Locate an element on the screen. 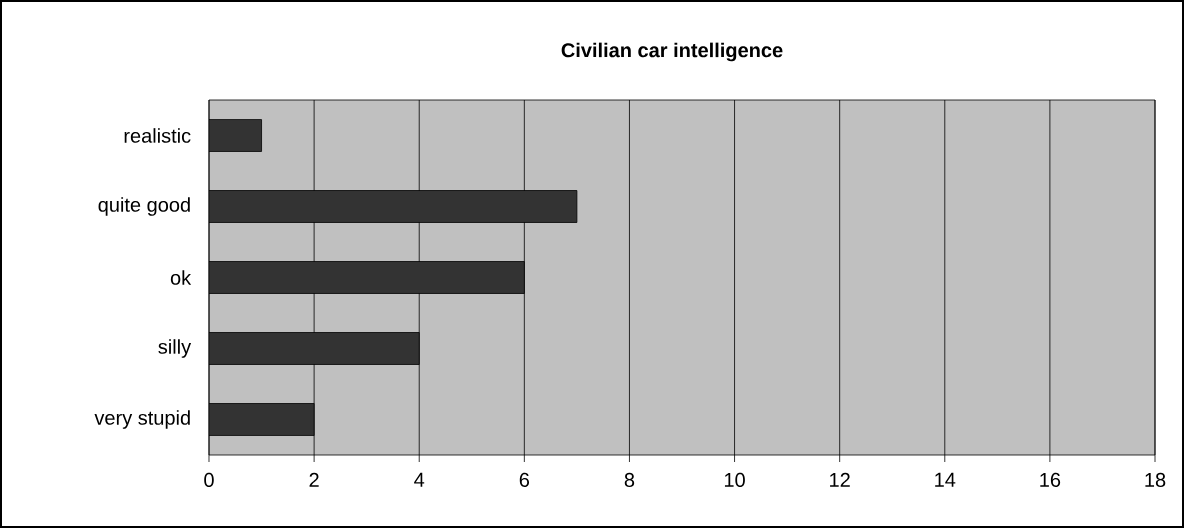  x-tick-label: 18 is located at coordinates (1155, 480).